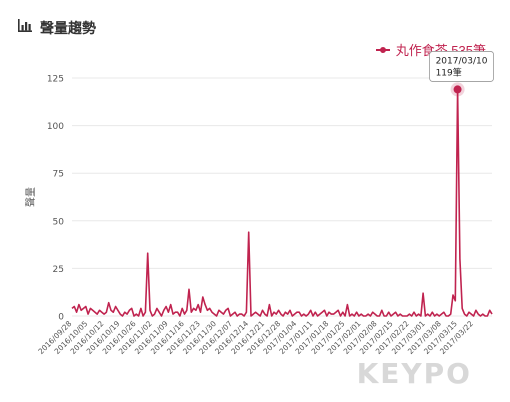  What do you see at coordinates (462, 61) in the screenshot?
I see `tooltip-date: 2017/03/10` at bounding box center [462, 61].